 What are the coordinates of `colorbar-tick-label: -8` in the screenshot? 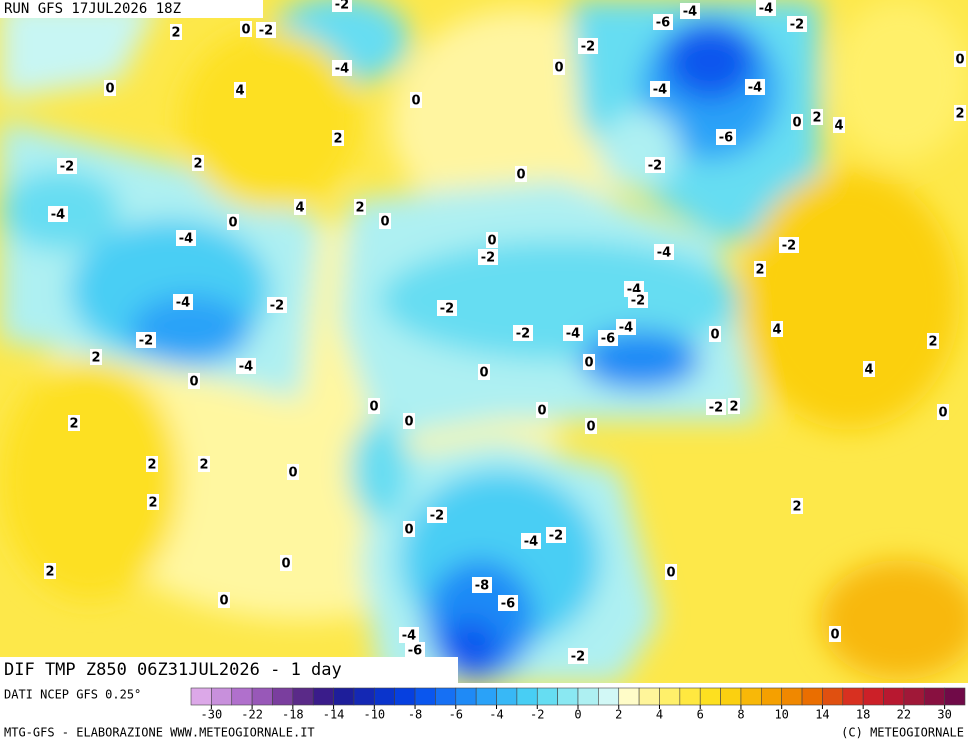 It's located at (415, 715).